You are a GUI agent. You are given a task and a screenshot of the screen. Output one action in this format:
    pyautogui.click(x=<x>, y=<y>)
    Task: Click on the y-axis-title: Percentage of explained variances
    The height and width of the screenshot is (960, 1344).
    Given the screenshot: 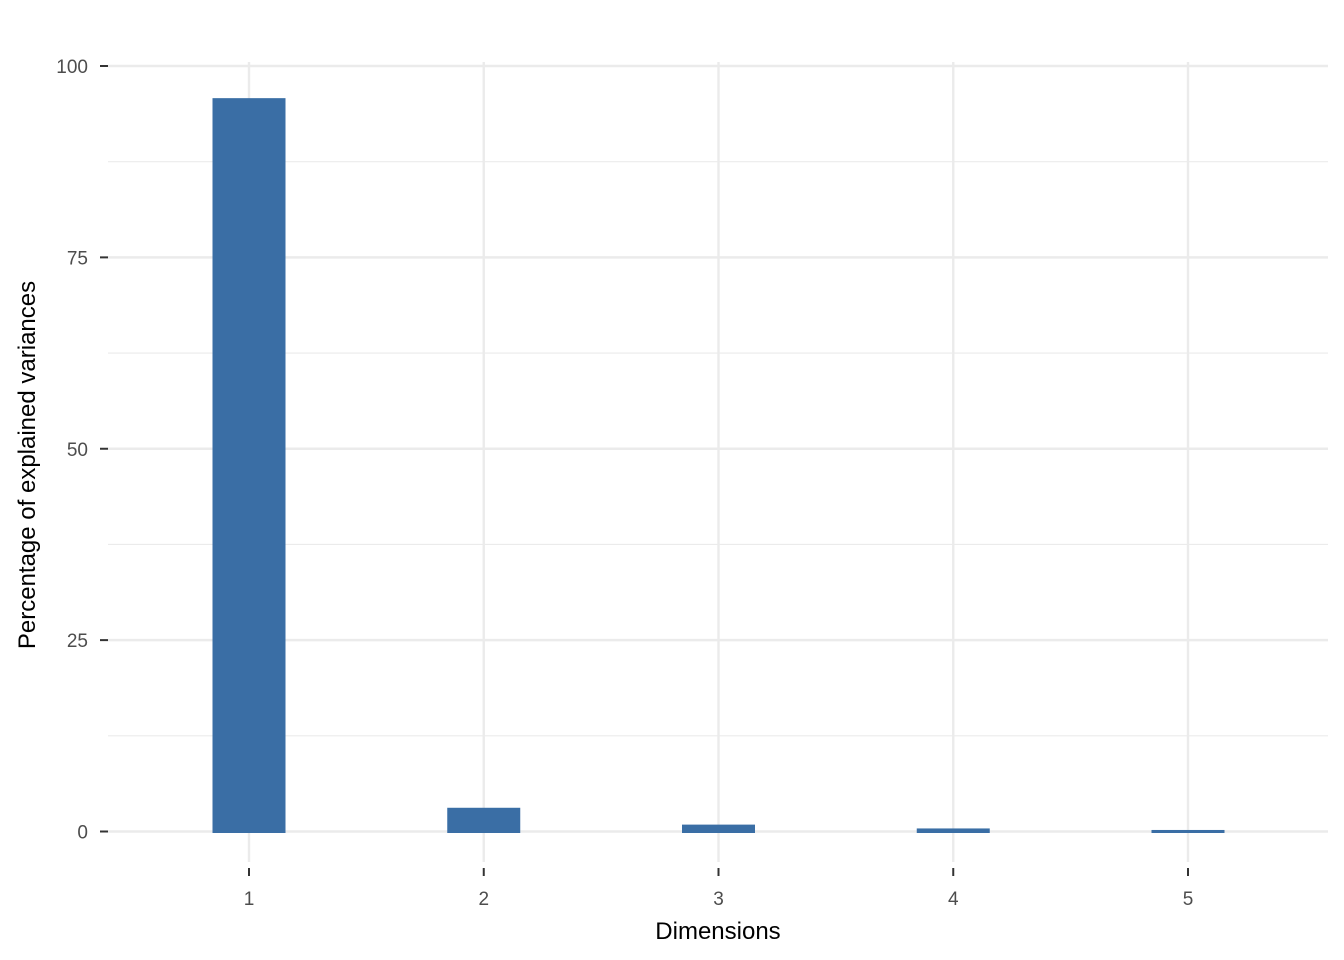 What is the action you would take?
    pyautogui.click(x=27, y=465)
    